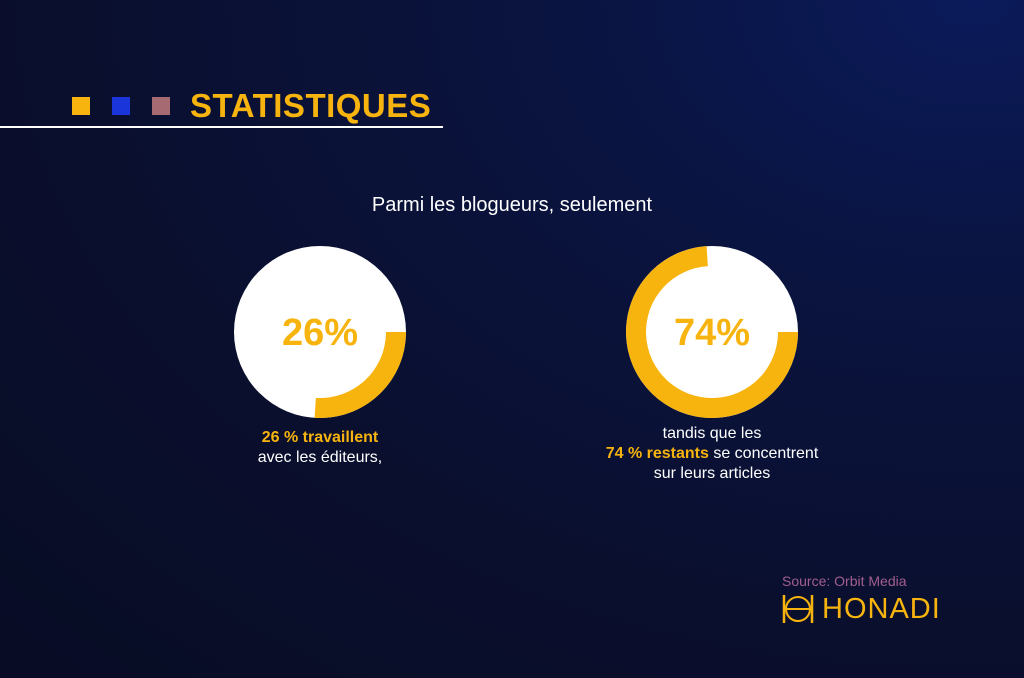  I want to click on caption-26-highlight: 26 % travaillent, so click(320, 437).